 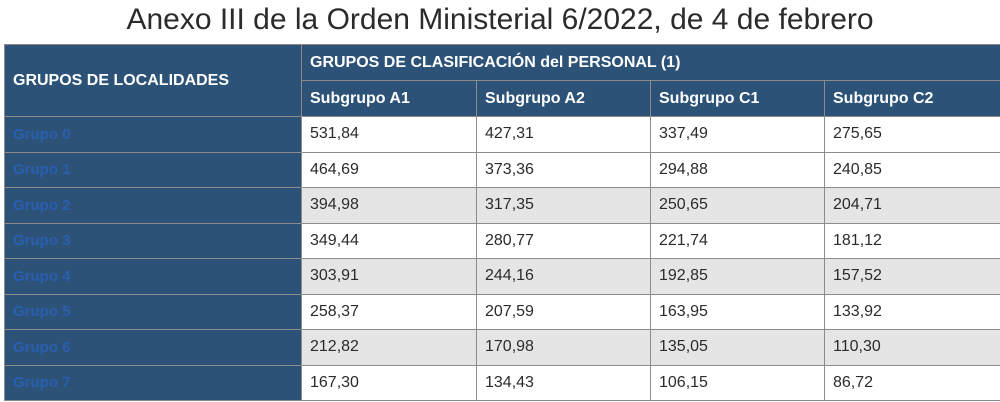 What do you see at coordinates (563, 347) in the screenshot?
I see `table-cell: 170,98` at bounding box center [563, 347].